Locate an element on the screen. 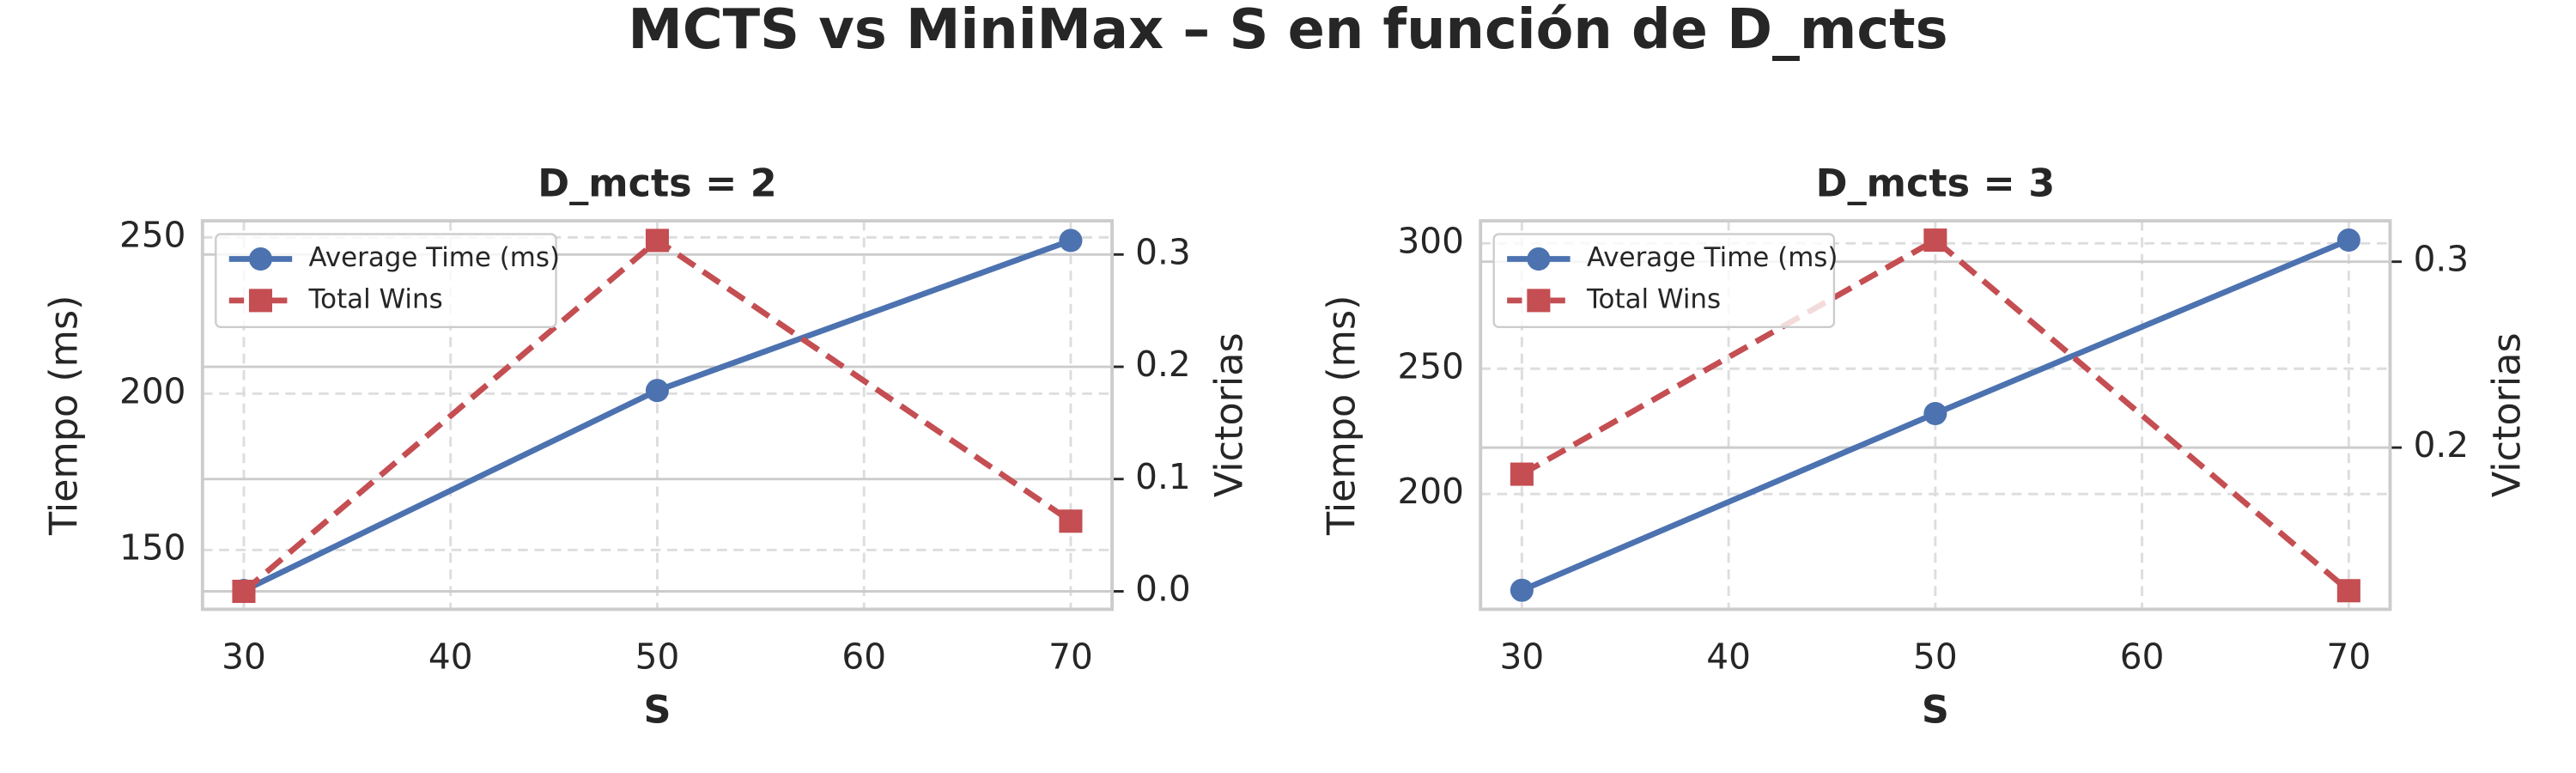  series-line is located at coordinates (1936, 414).